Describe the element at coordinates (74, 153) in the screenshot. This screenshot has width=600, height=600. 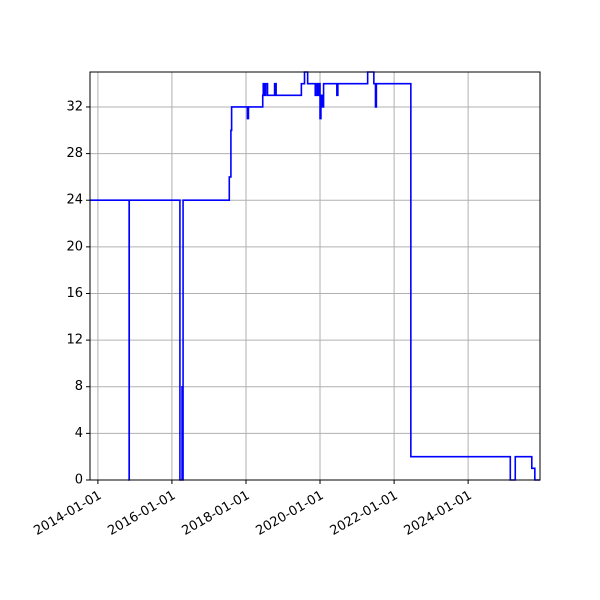
I see `y-tick-label: 28` at that location.